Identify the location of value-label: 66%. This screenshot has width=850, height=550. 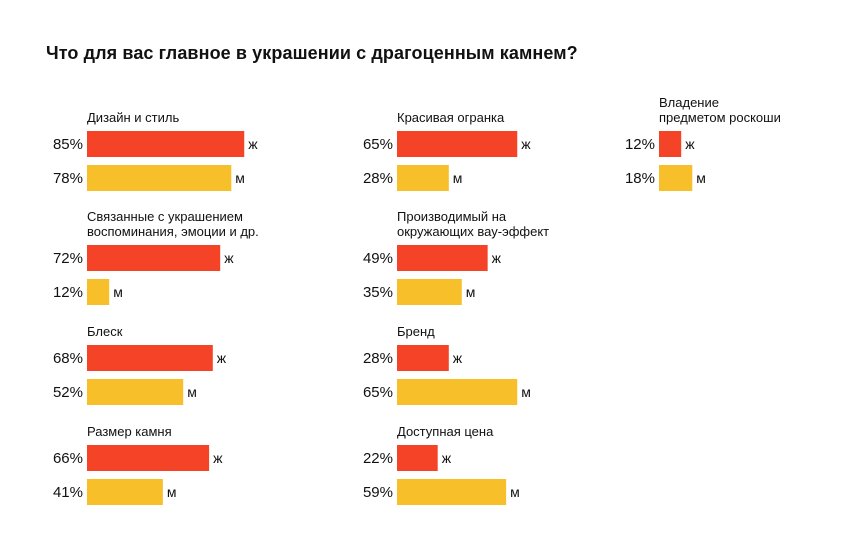
(68, 458).